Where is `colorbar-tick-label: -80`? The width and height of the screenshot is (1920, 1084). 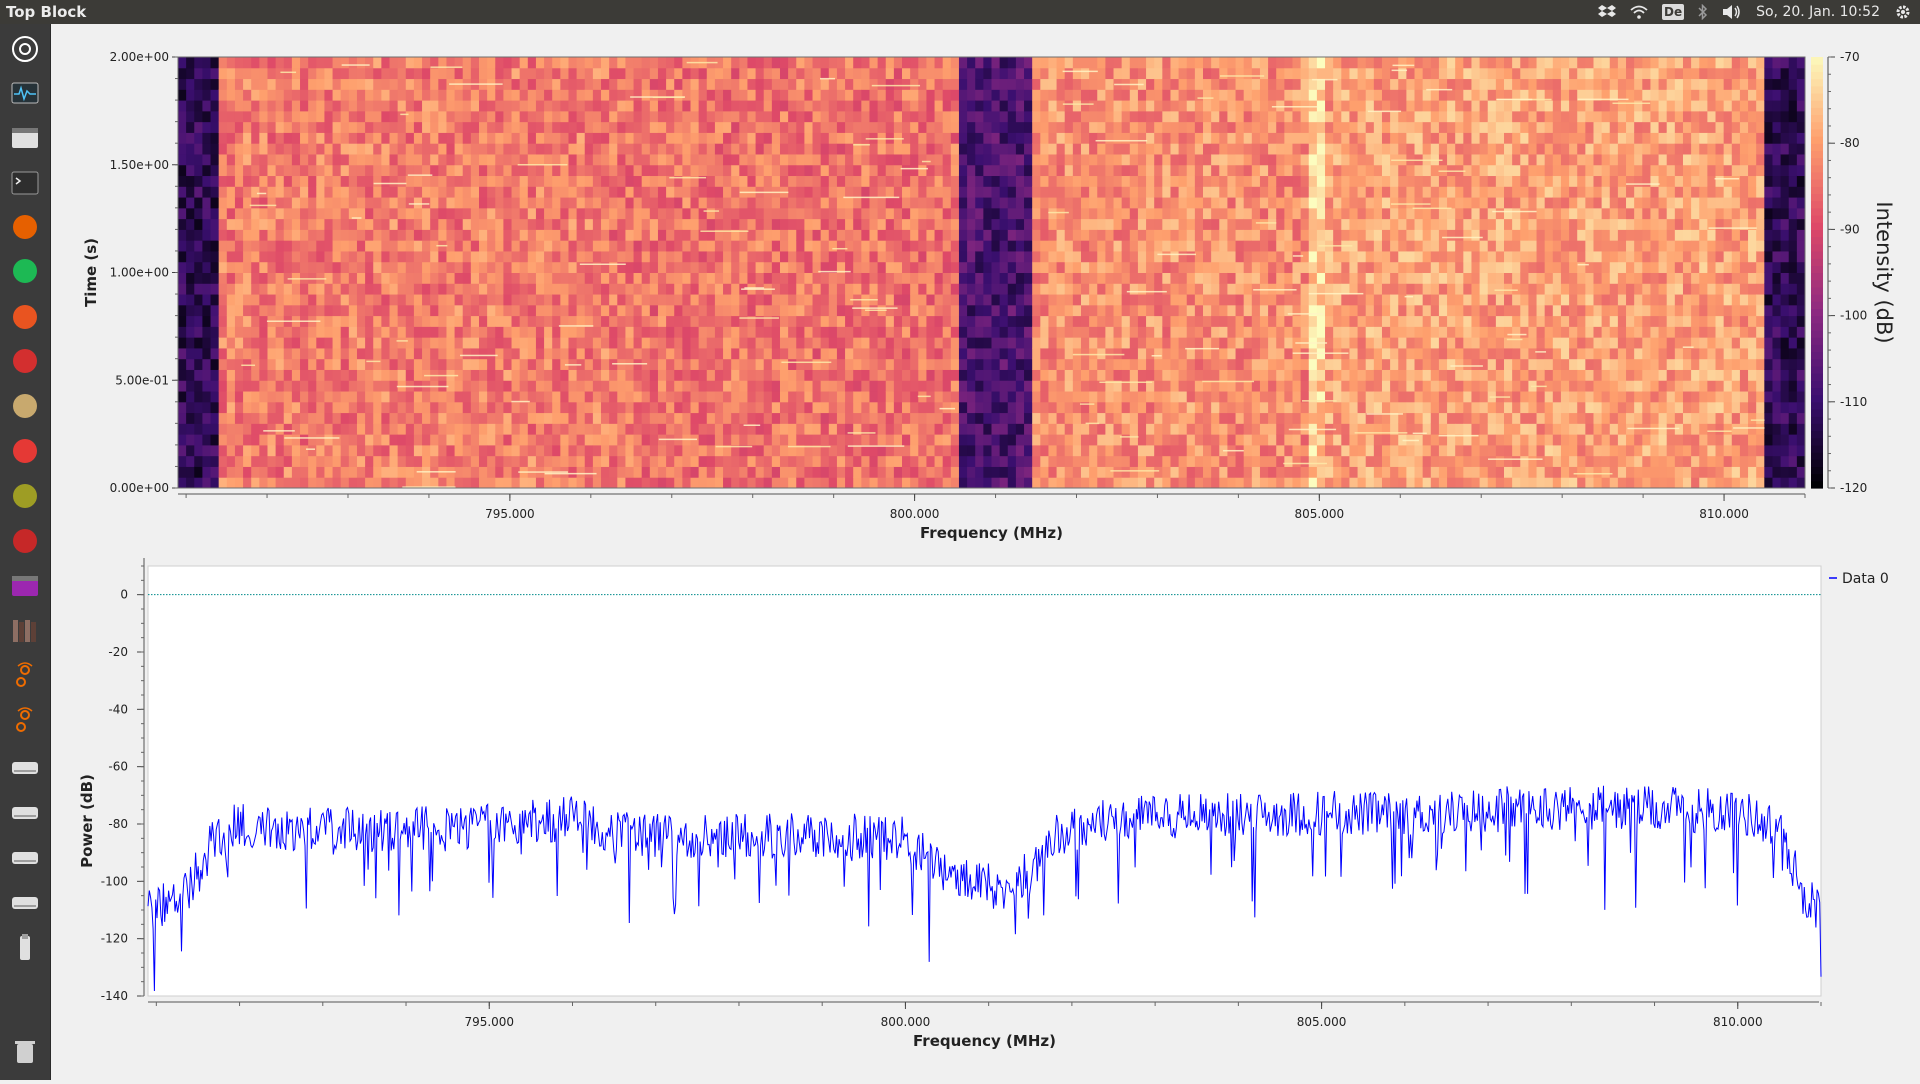
colorbar-tick-label: -80 is located at coordinates (1850, 143).